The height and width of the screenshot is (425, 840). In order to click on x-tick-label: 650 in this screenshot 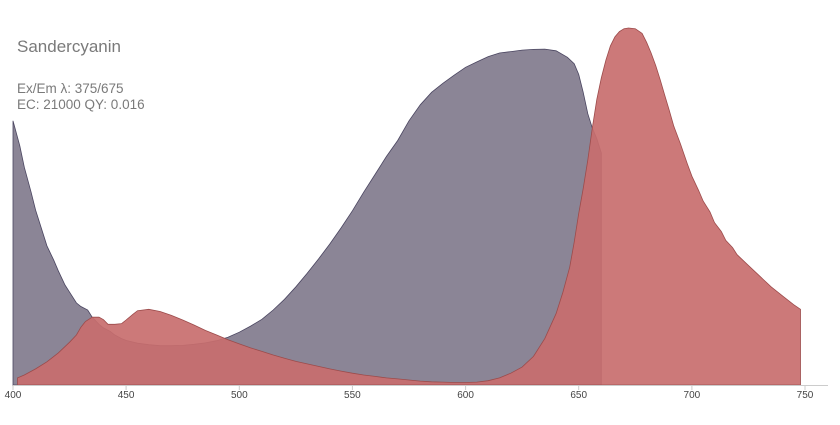, I will do `click(578, 395)`.